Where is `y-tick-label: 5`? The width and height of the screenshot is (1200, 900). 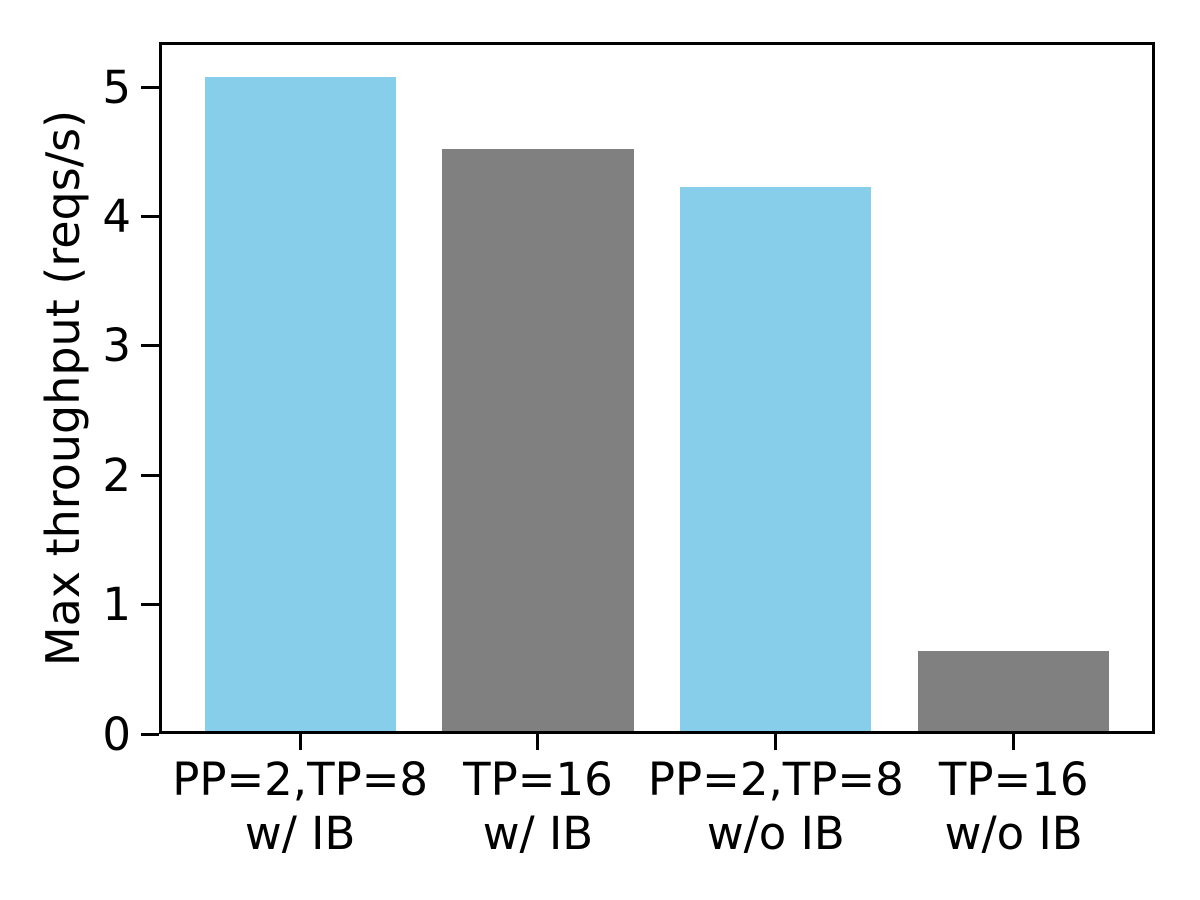 y-tick-label: 5 is located at coordinates (116, 87).